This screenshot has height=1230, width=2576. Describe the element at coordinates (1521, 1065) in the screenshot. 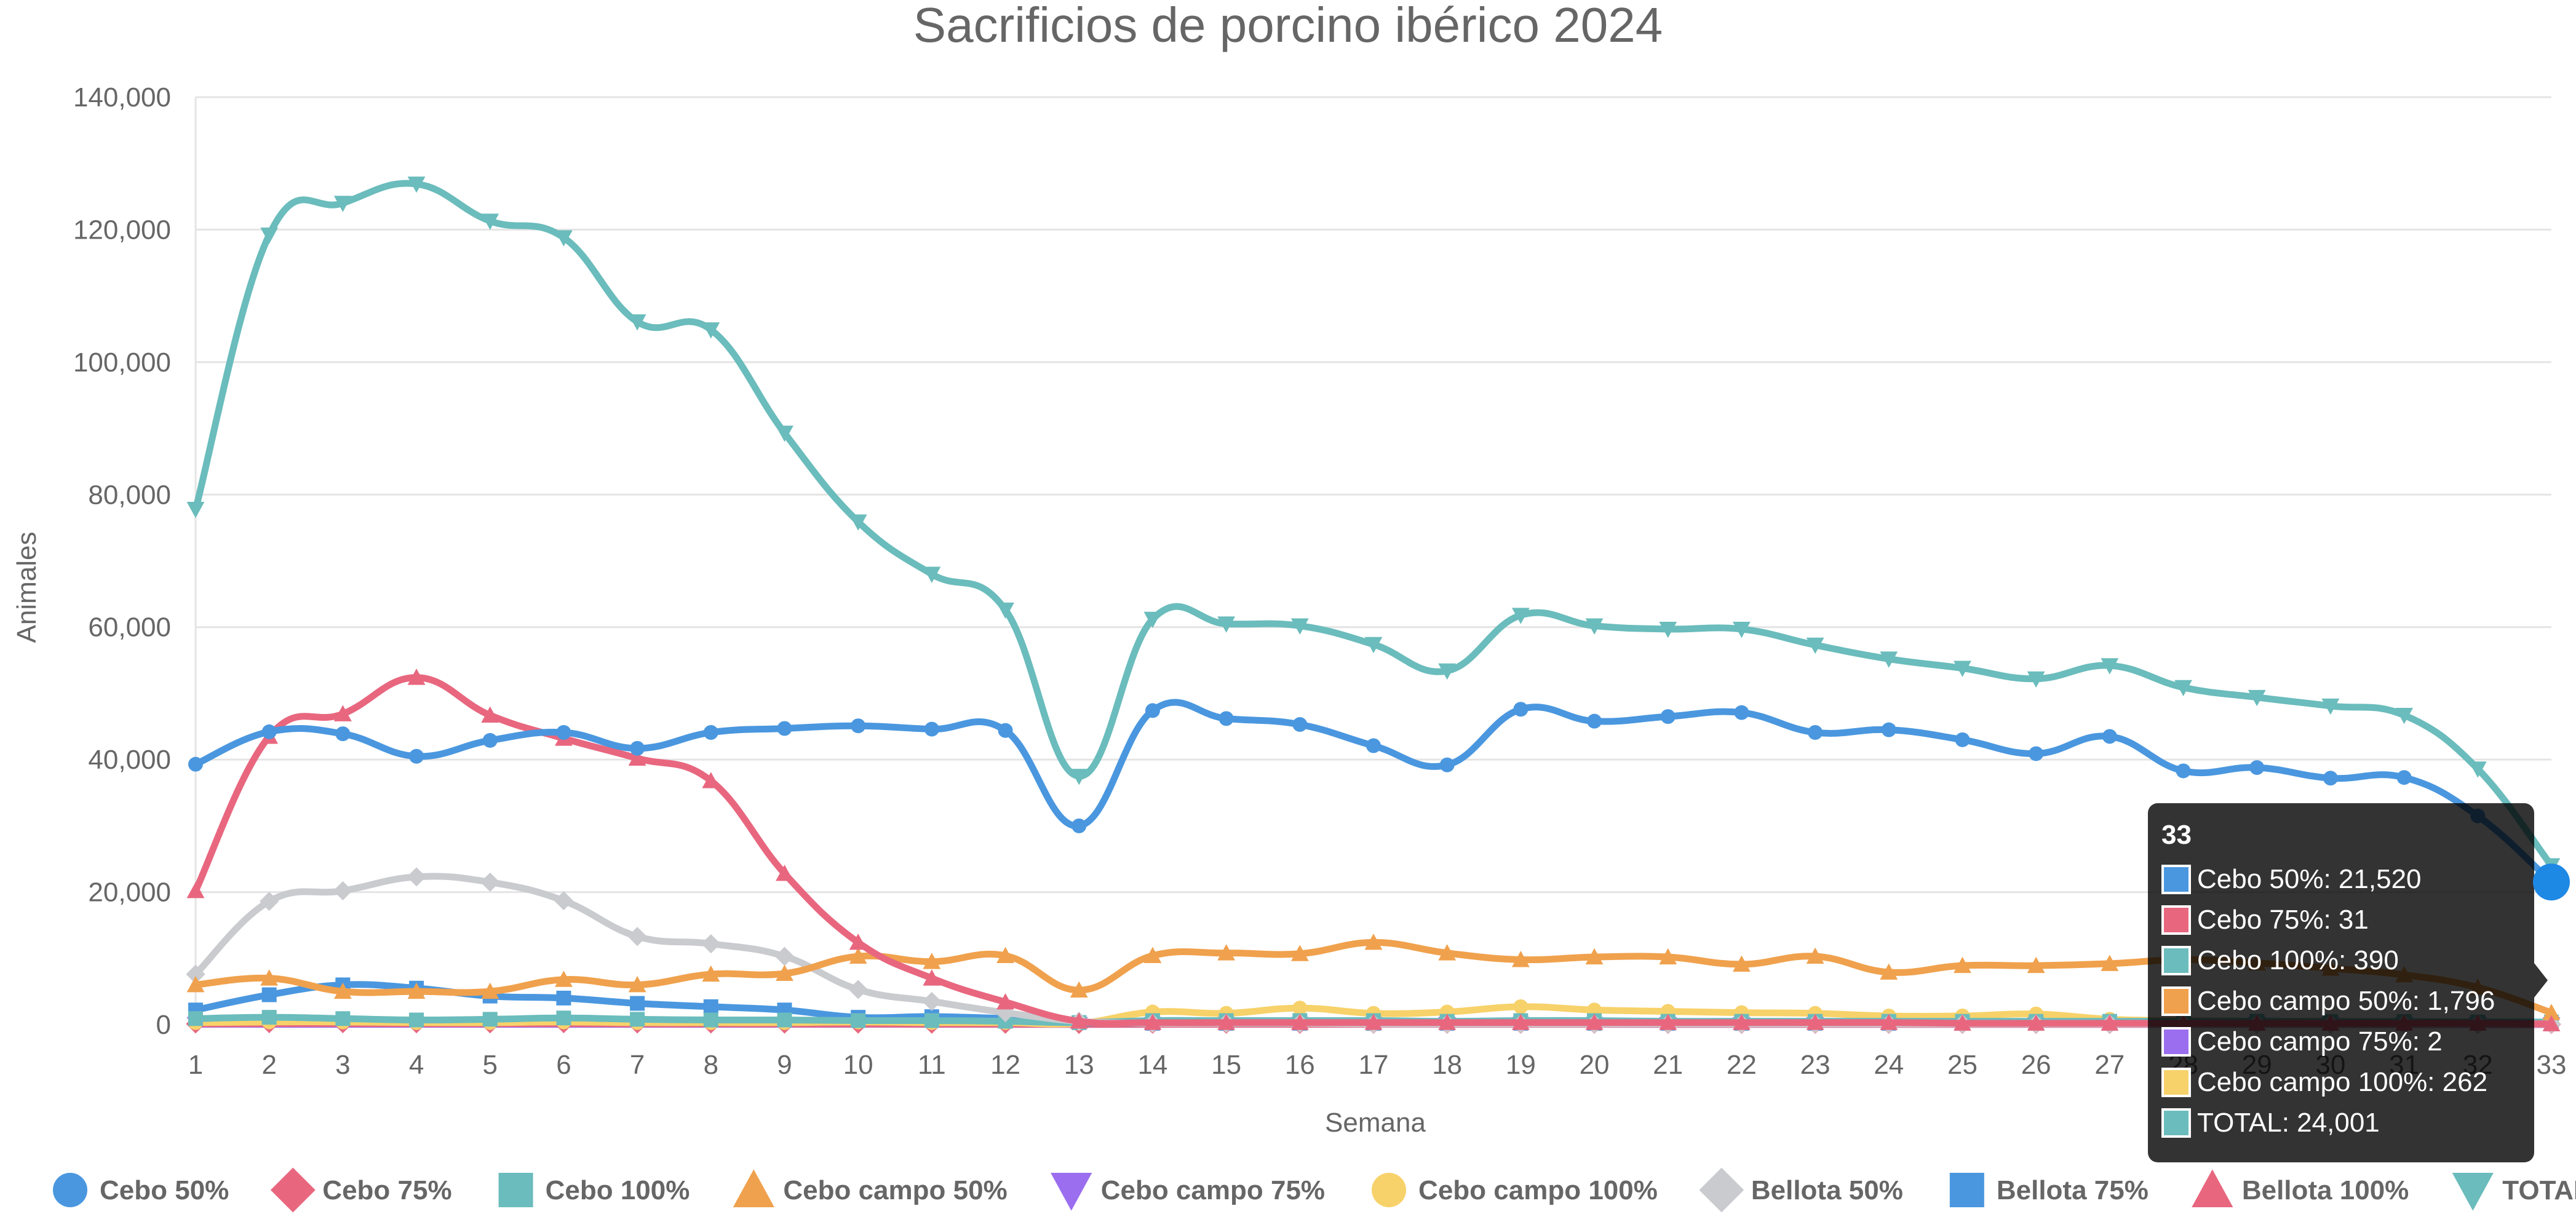

I see `x-tick-label: 19` at that location.